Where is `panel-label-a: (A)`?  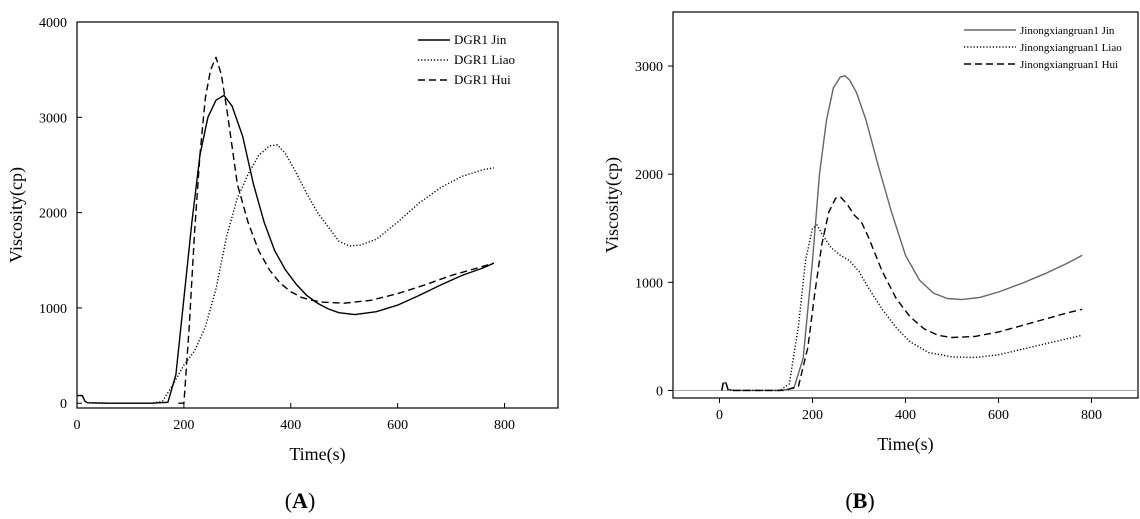
panel-label-a: (A) is located at coordinates (300, 500).